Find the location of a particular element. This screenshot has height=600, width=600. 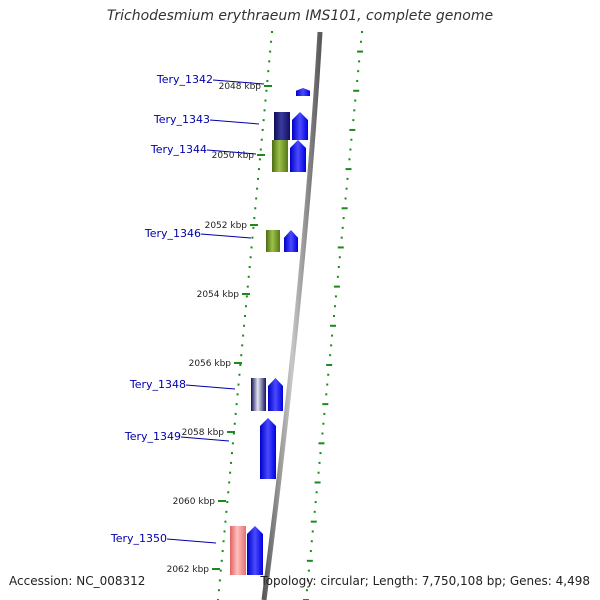

gene-label: Tery_1349 is located at coordinates (152, 436).